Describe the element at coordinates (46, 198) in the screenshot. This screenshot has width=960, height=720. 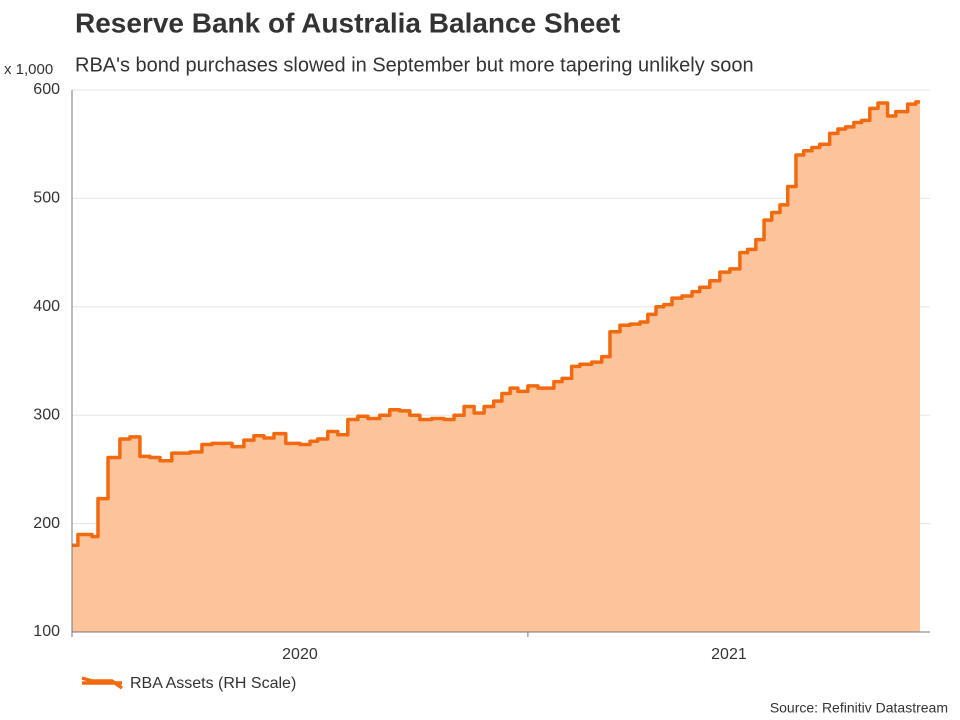
I see `y-tick-label: 500` at that location.